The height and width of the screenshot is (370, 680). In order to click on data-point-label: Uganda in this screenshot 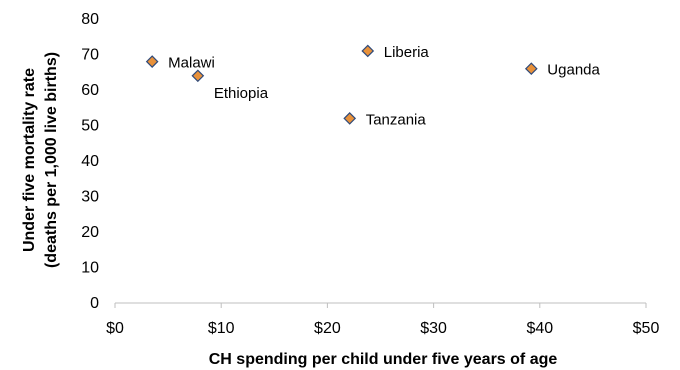, I will do `click(573, 70)`.